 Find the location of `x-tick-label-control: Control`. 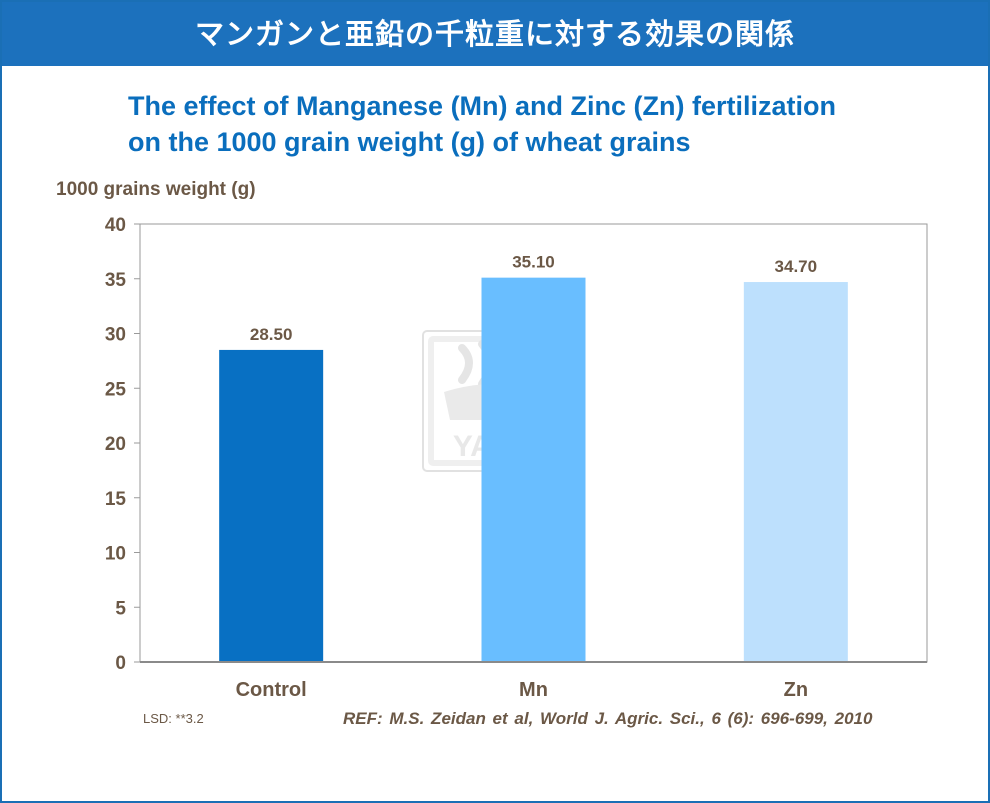

x-tick-label-control: Control is located at coordinates (271, 690).